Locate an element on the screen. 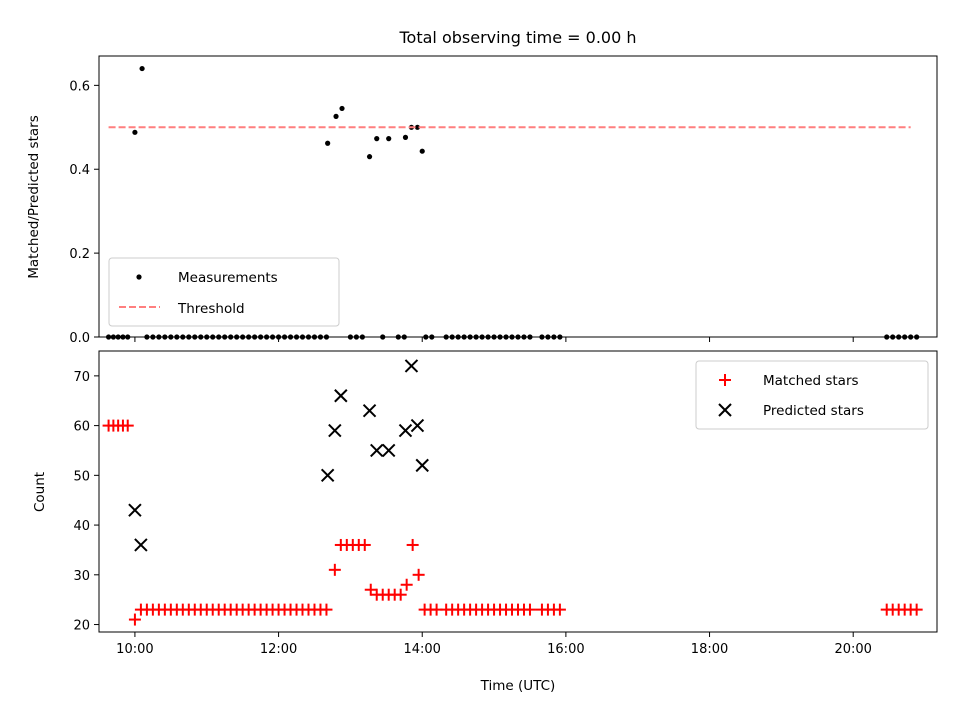  bottom-y-tick-label: 30 is located at coordinates (81, 576).